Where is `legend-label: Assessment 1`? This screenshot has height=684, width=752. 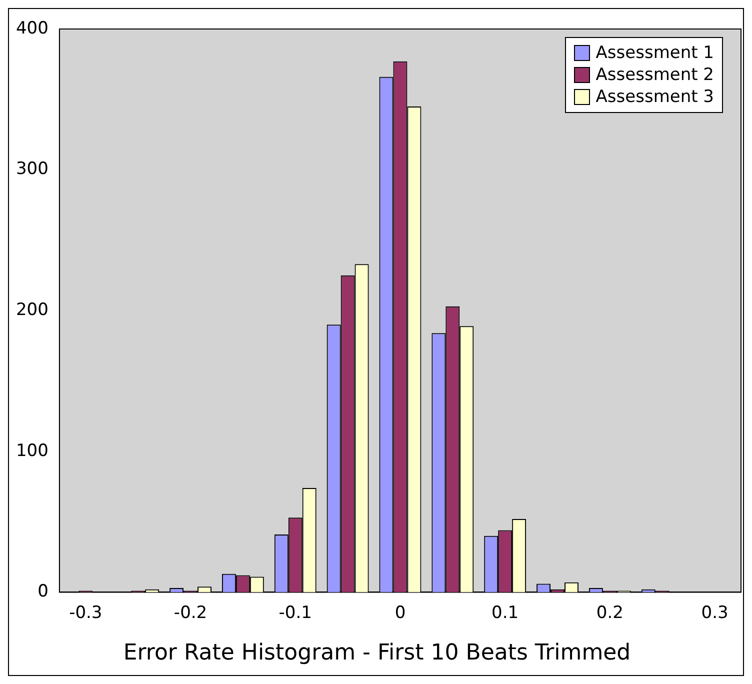 legend-label: Assessment 1 is located at coordinates (655, 53).